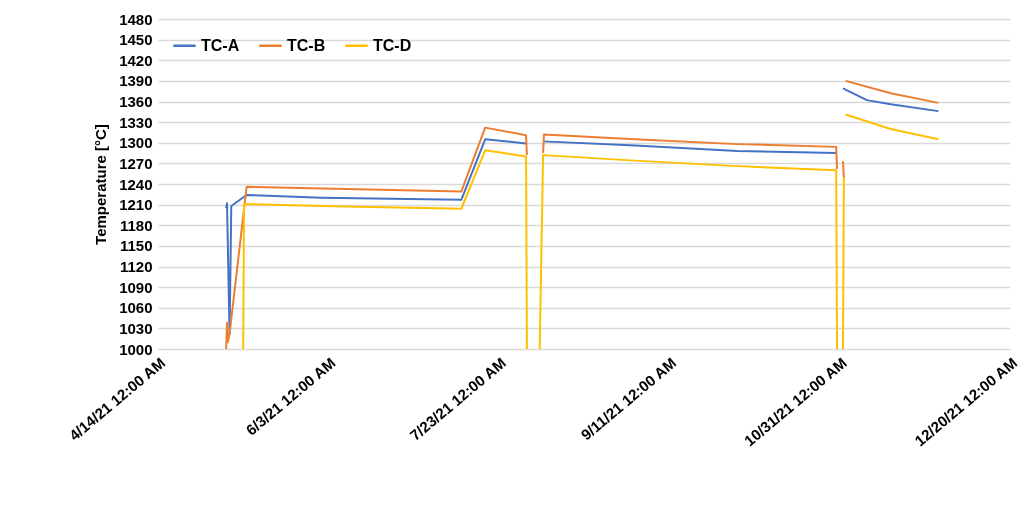 This screenshot has width=1031, height=507. Describe the element at coordinates (136, 266) in the screenshot. I see `y-tick-label: 1120` at that location.